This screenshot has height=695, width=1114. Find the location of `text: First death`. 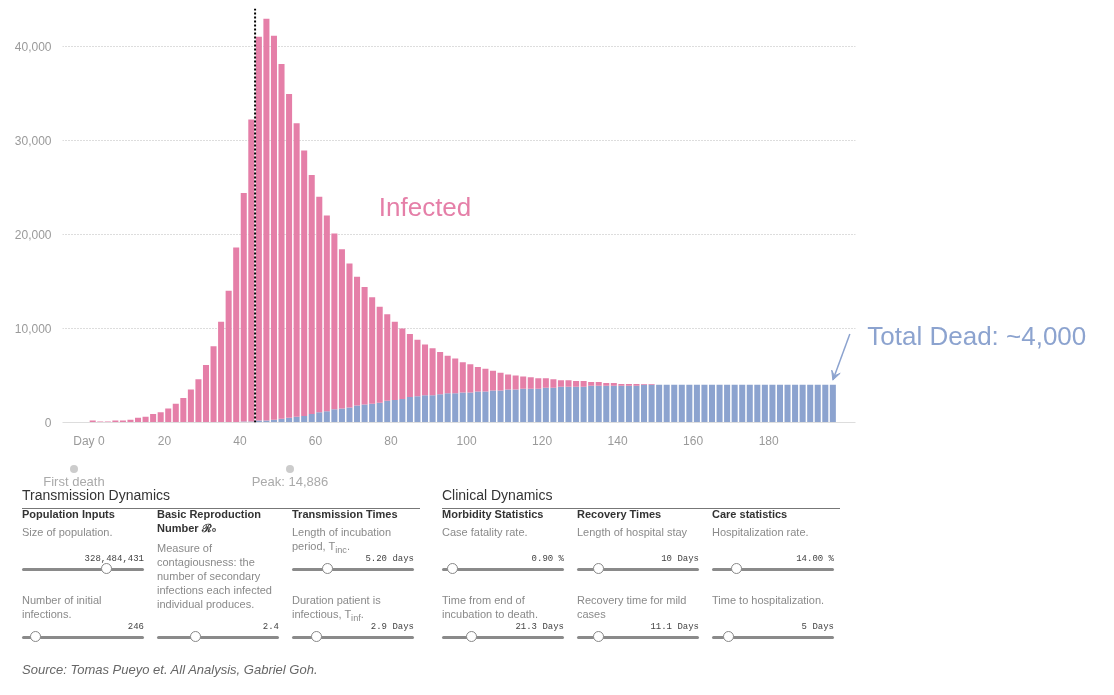

text: First death is located at coordinates (74, 481).